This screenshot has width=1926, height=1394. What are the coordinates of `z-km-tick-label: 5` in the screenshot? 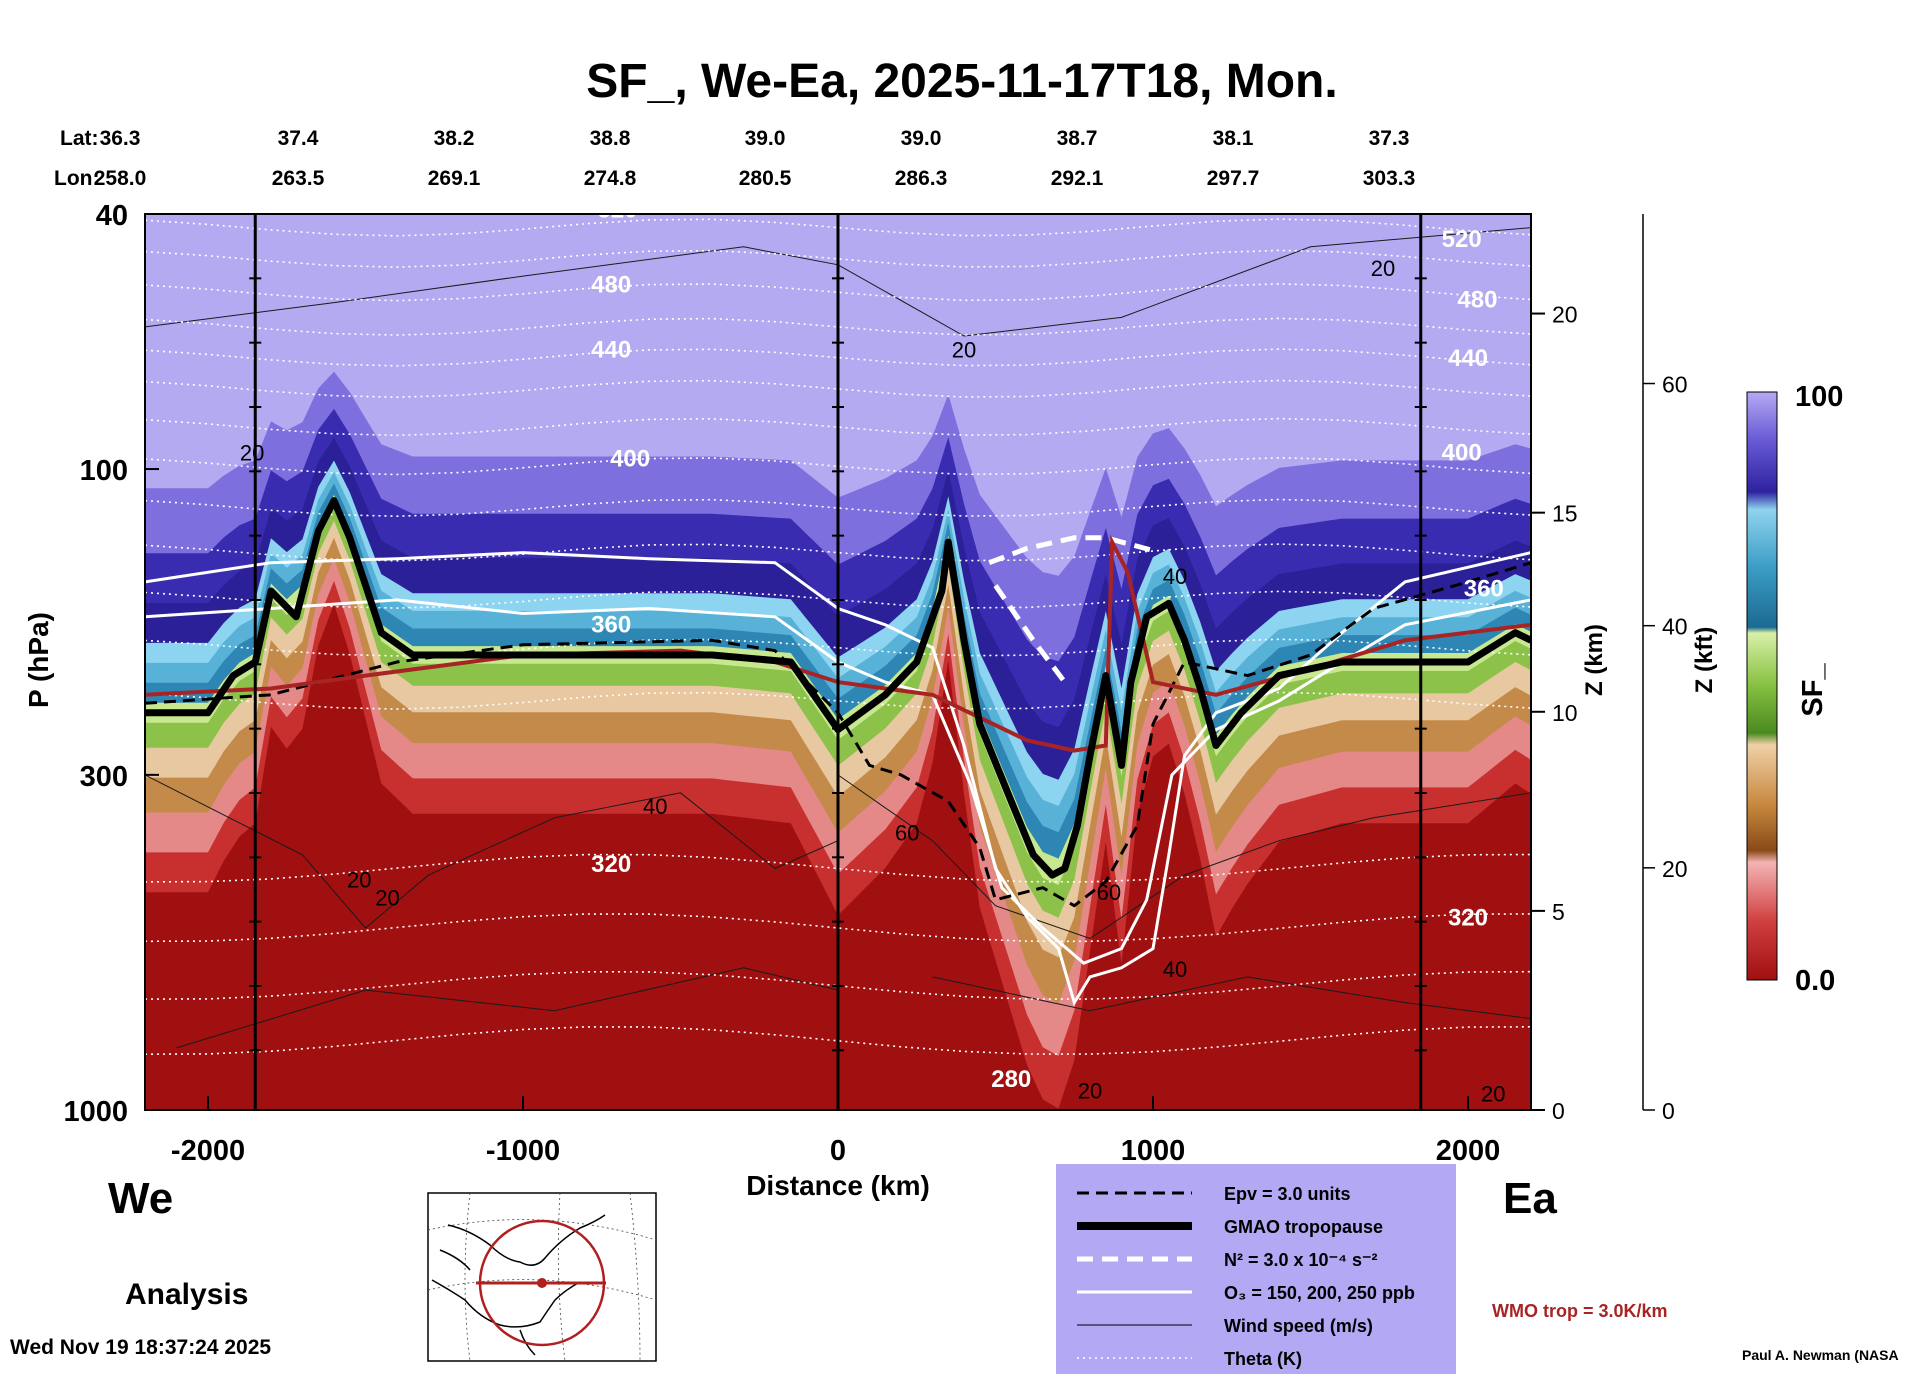 It's located at (1558, 912).